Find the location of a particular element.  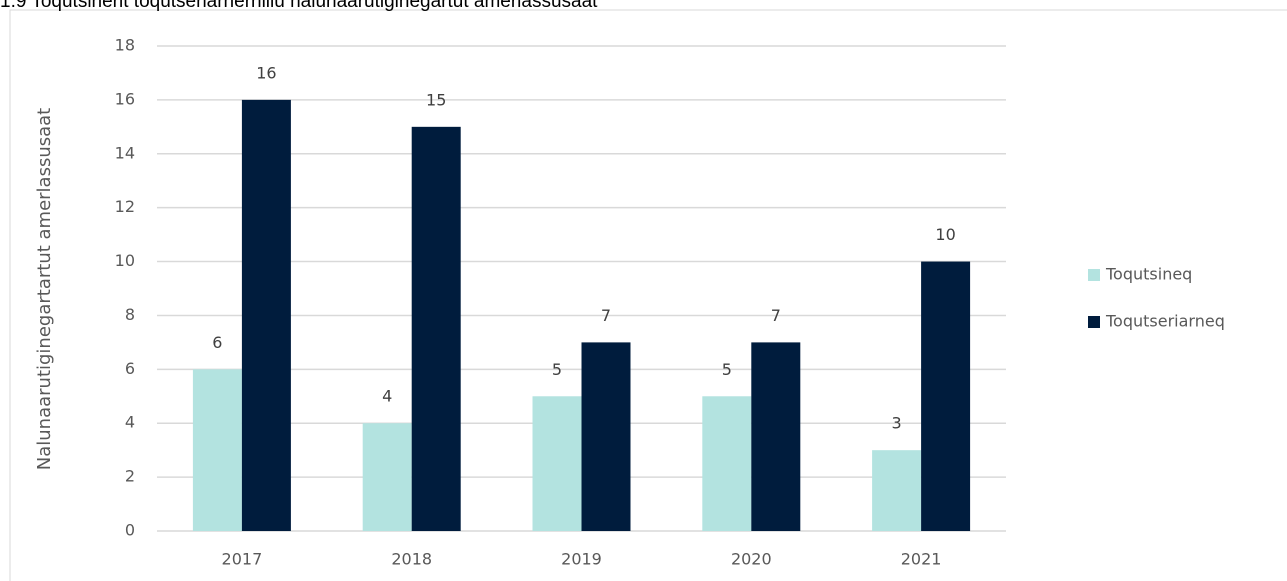

y-axis-label: Nalunaarutiginegartartut amerlassusaat is located at coordinates (44, 289).